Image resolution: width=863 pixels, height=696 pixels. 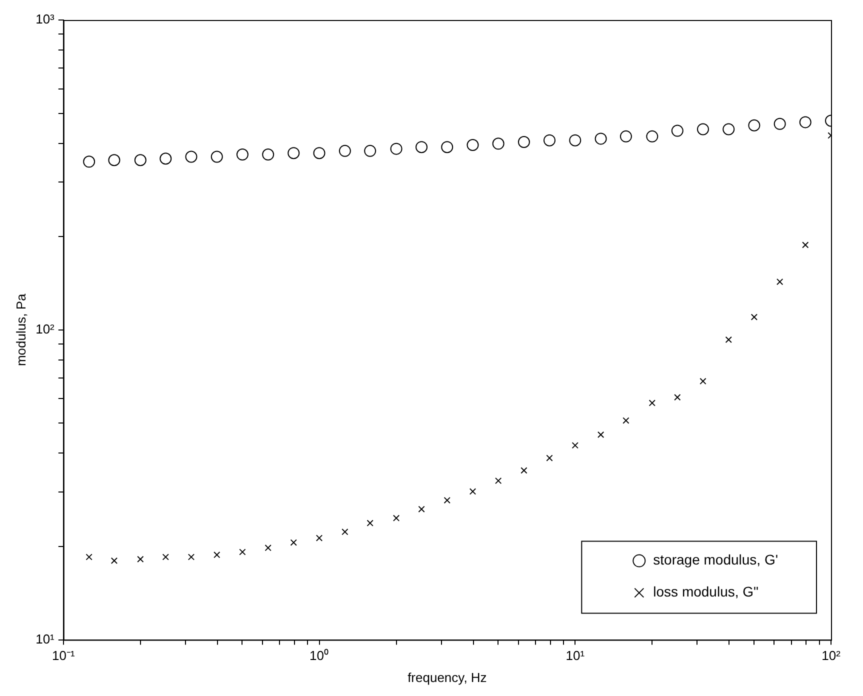 I want to click on x-tick-label: 10⁰, so click(x=319, y=656).